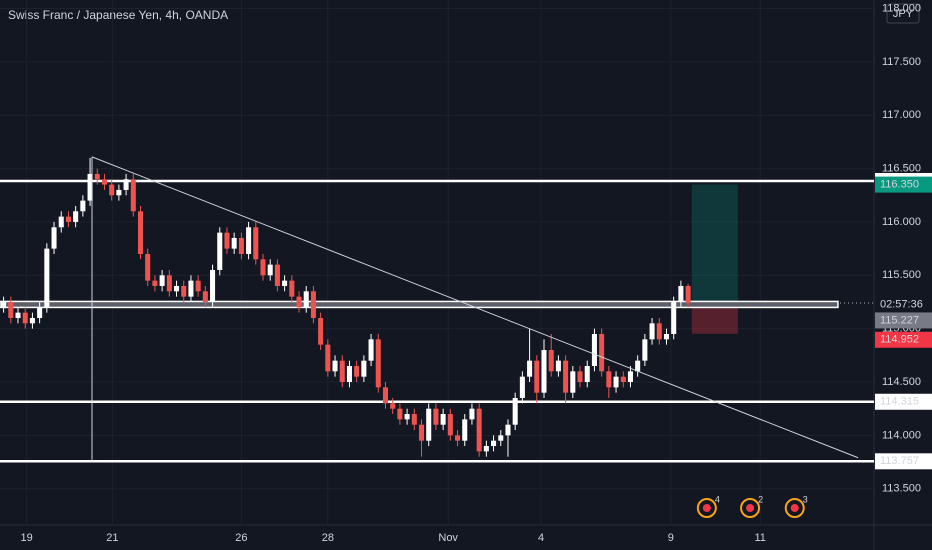  Describe the element at coordinates (901, 169) in the screenshot. I see `y-tick-label: 116.500` at that location.